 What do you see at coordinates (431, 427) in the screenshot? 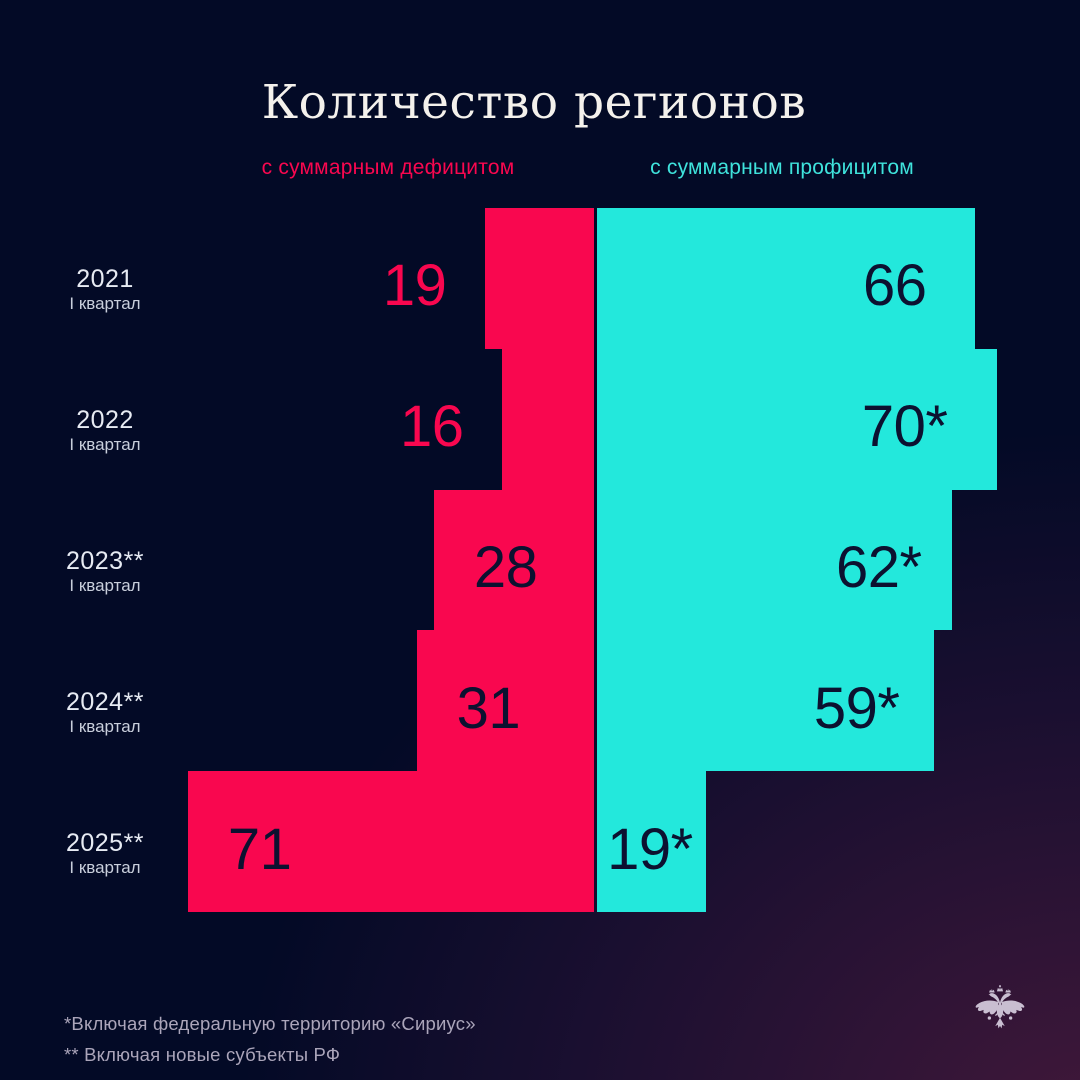
I see `deficit-value: 16` at bounding box center [431, 427].